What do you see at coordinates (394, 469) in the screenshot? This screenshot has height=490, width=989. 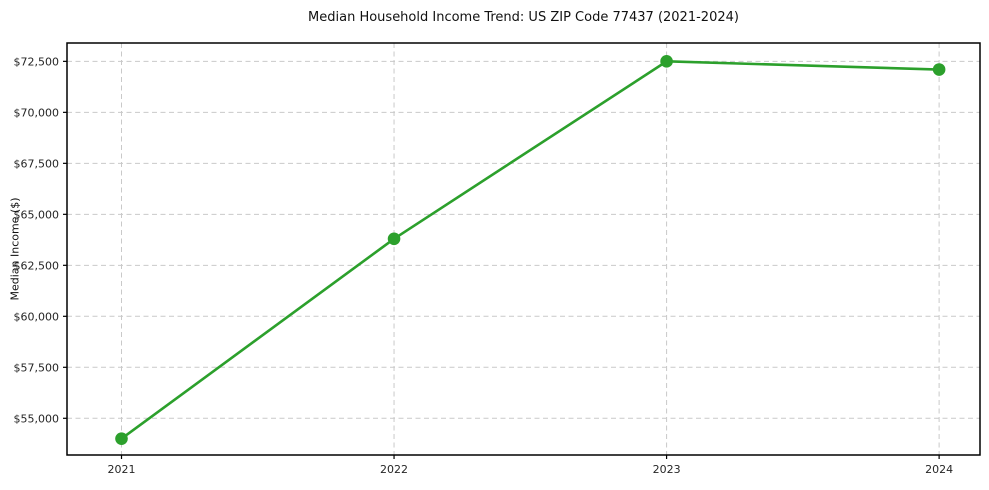 I see `x-tick-label: 2022` at bounding box center [394, 469].